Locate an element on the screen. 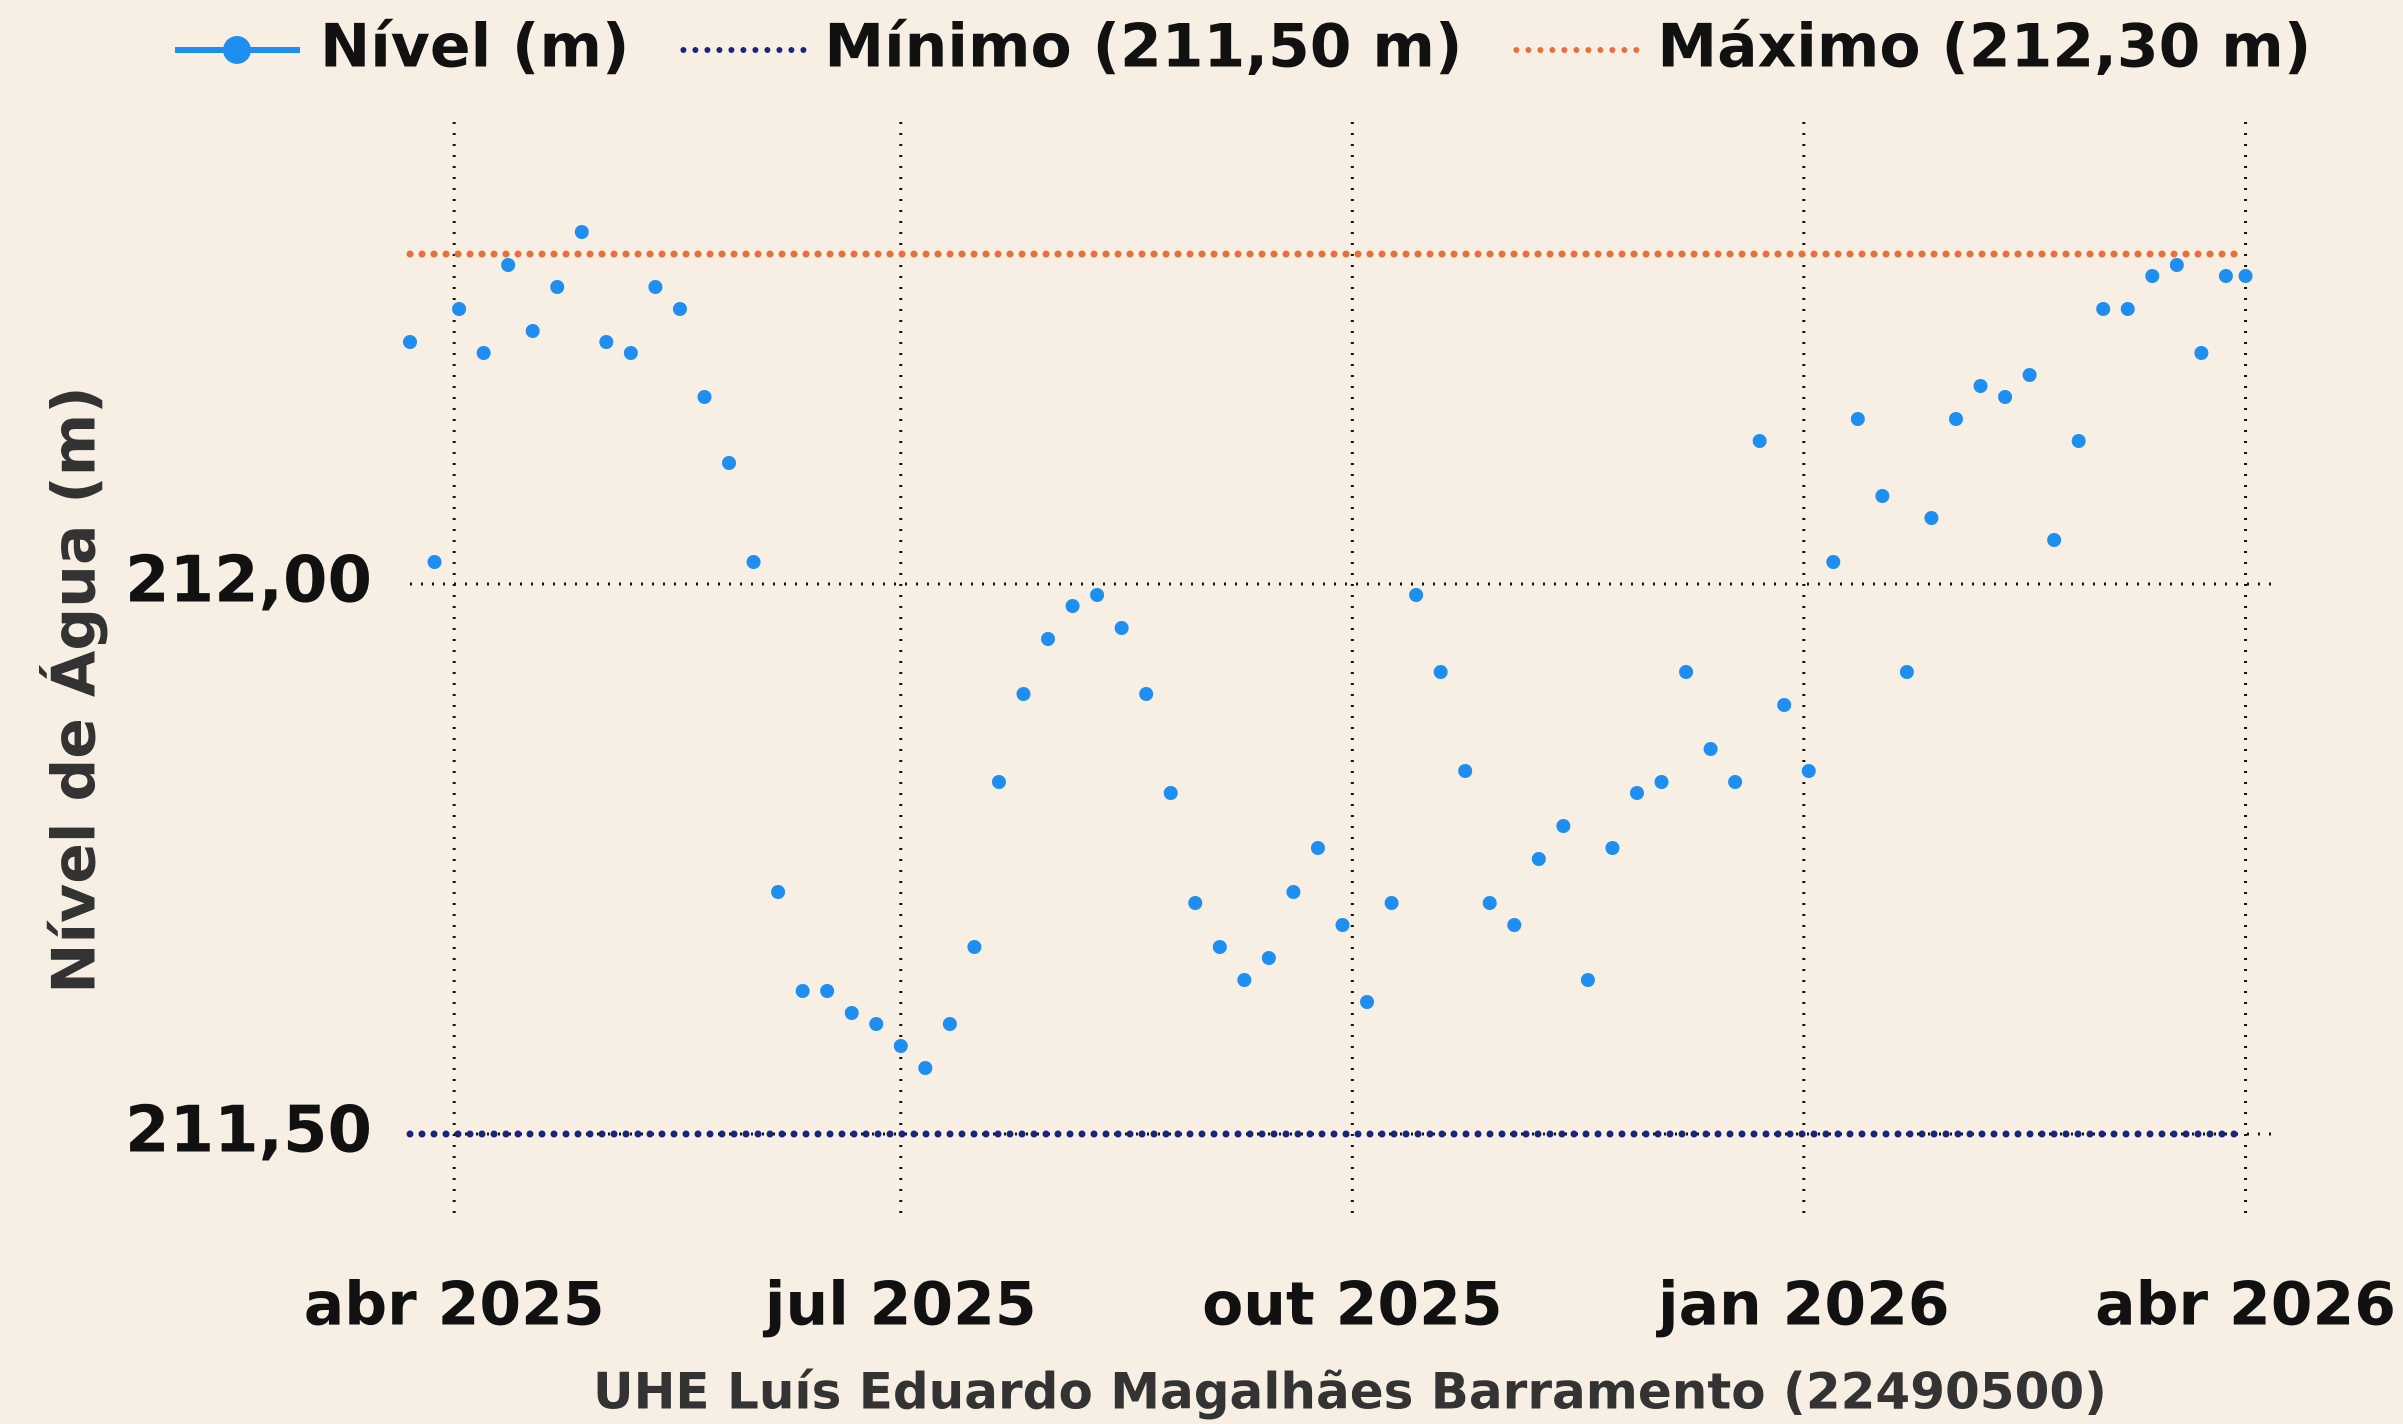 Image resolution: width=2403 pixels, height=1424 pixels. x-tick-label: jul 2025 is located at coordinates (900, 1305).